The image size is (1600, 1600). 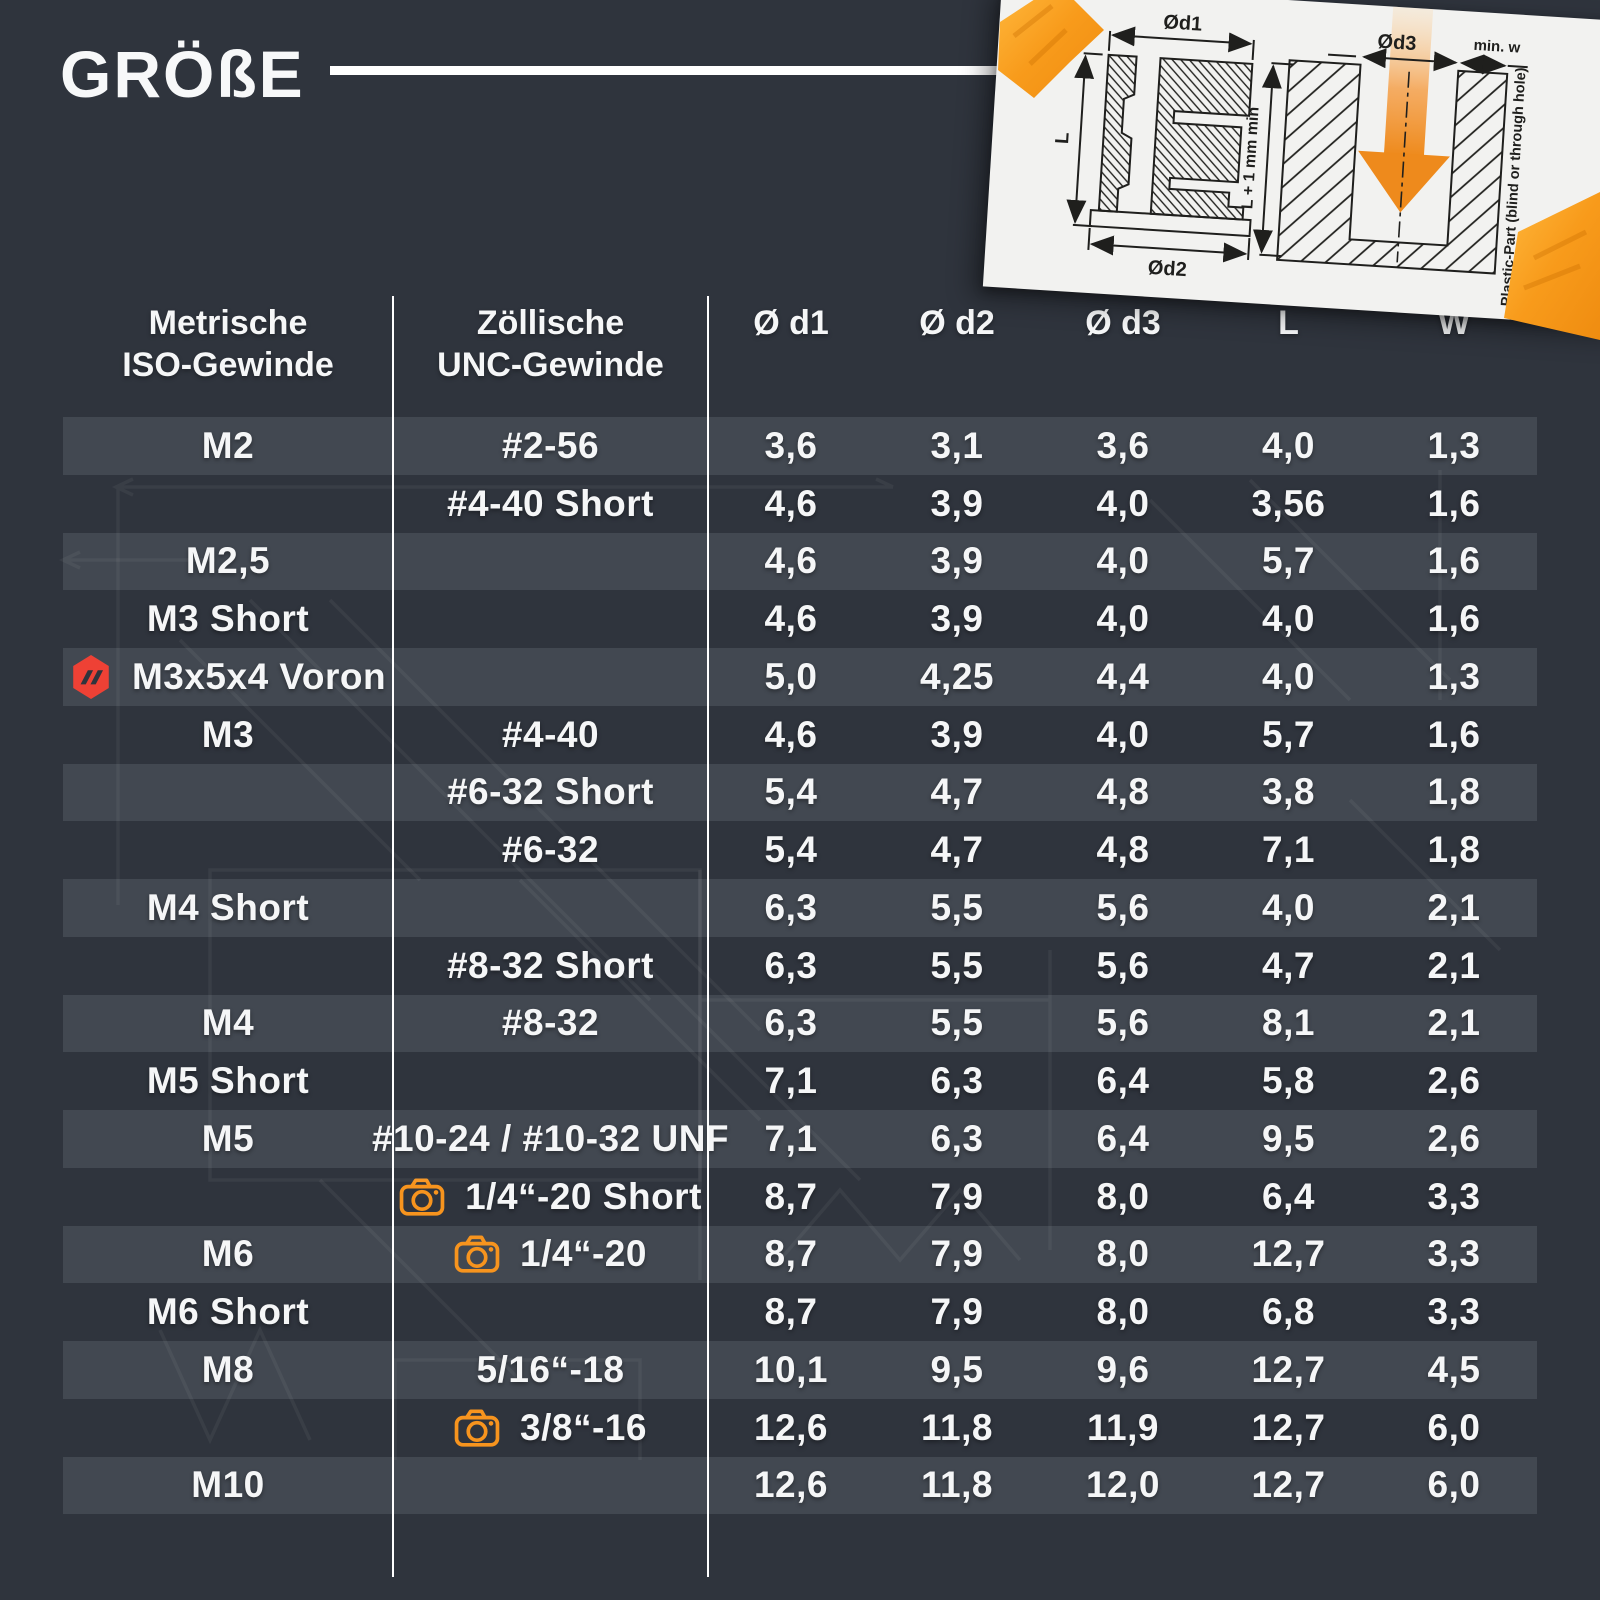 What do you see at coordinates (1397, 43) in the screenshot?
I see `dim-label-d3: Ød3` at bounding box center [1397, 43].